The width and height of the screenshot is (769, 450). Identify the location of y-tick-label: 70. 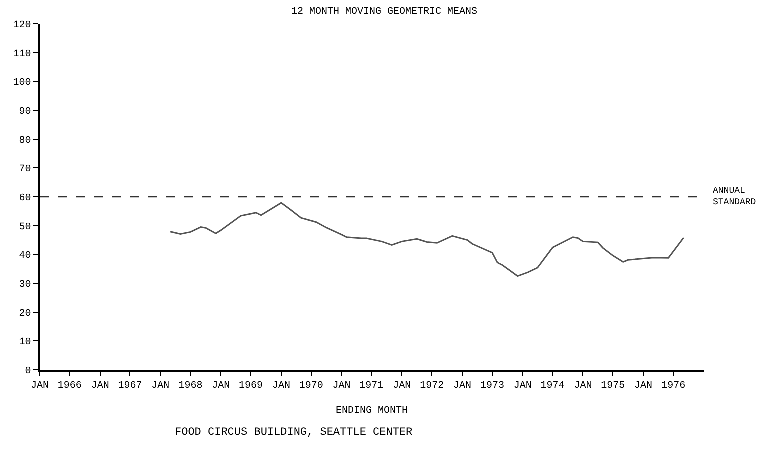
(25, 170).